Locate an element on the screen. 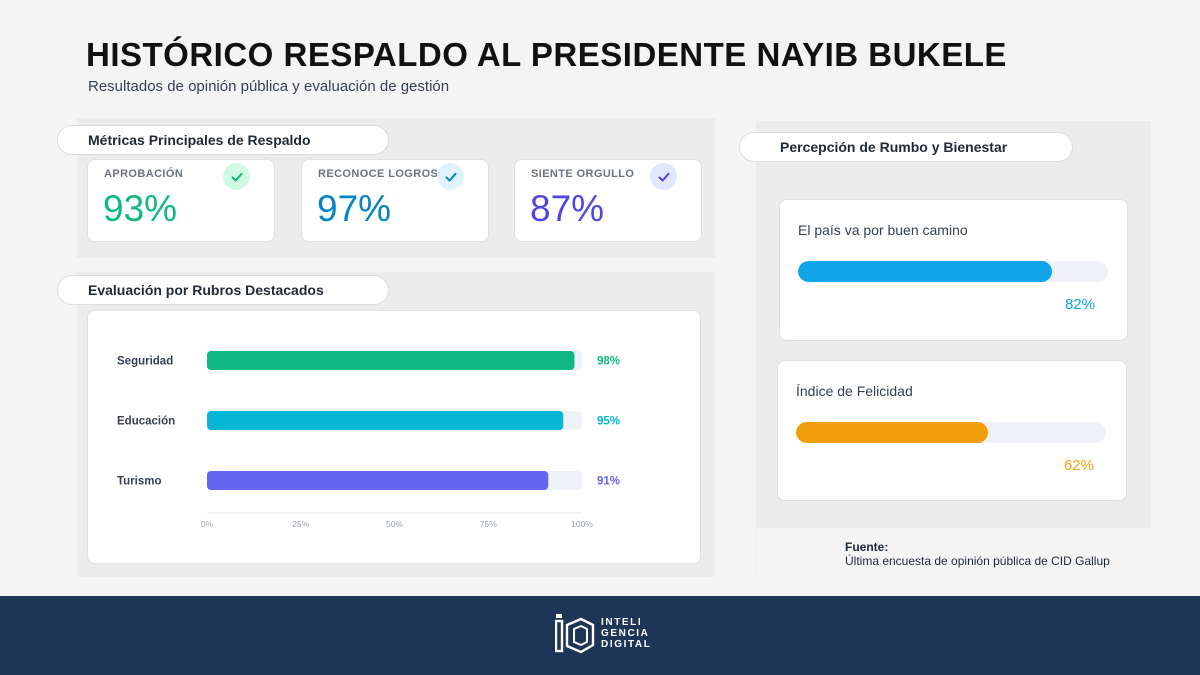 The height and width of the screenshot is (675, 1200). metric-value: 93% is located at coordinates (140, 208).